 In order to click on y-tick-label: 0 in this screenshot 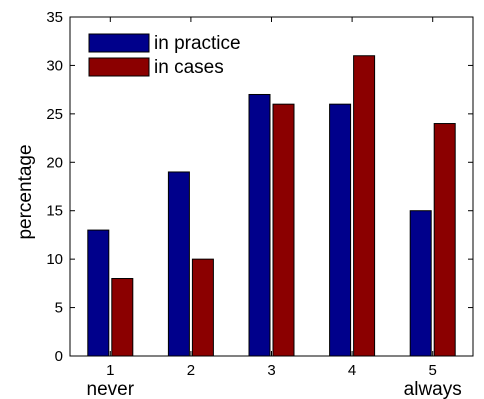, I will do `click(59, 356)`.